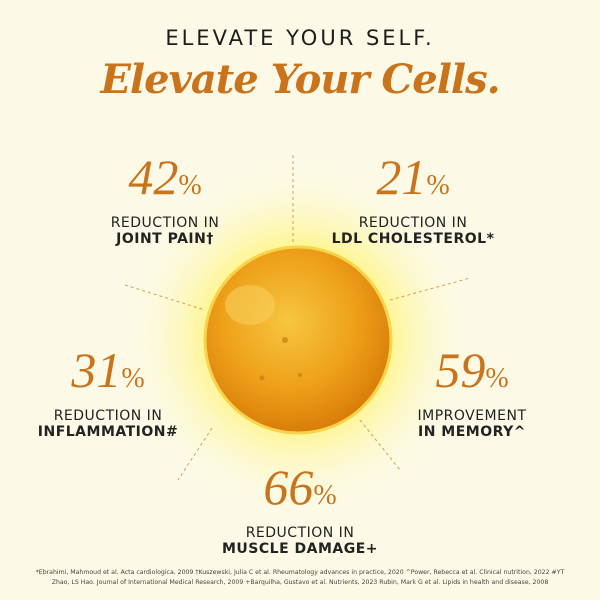  What do you see at coordinates (108, 432) in the screenshot?
I see `stat-target: INFLAMMATION#` at bounding box center [108, 432].